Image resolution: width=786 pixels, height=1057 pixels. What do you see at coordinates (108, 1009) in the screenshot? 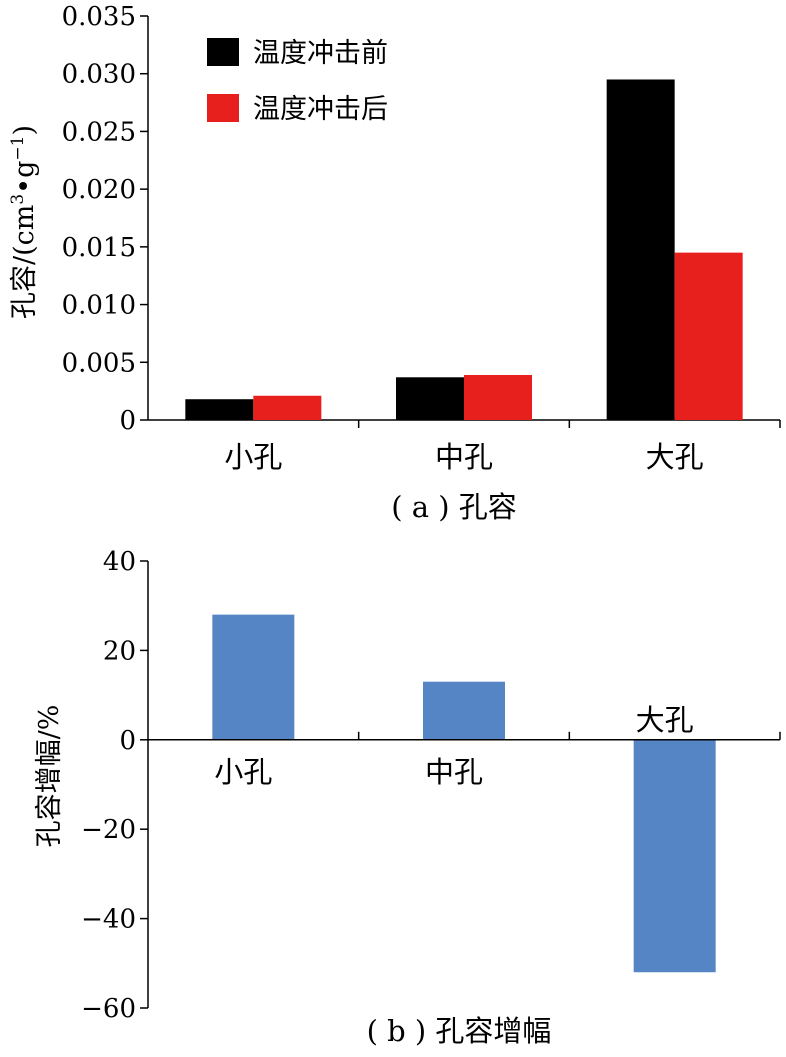
I see `chart-b-y-tick-label: −60` at bounding box center [108, 1009].